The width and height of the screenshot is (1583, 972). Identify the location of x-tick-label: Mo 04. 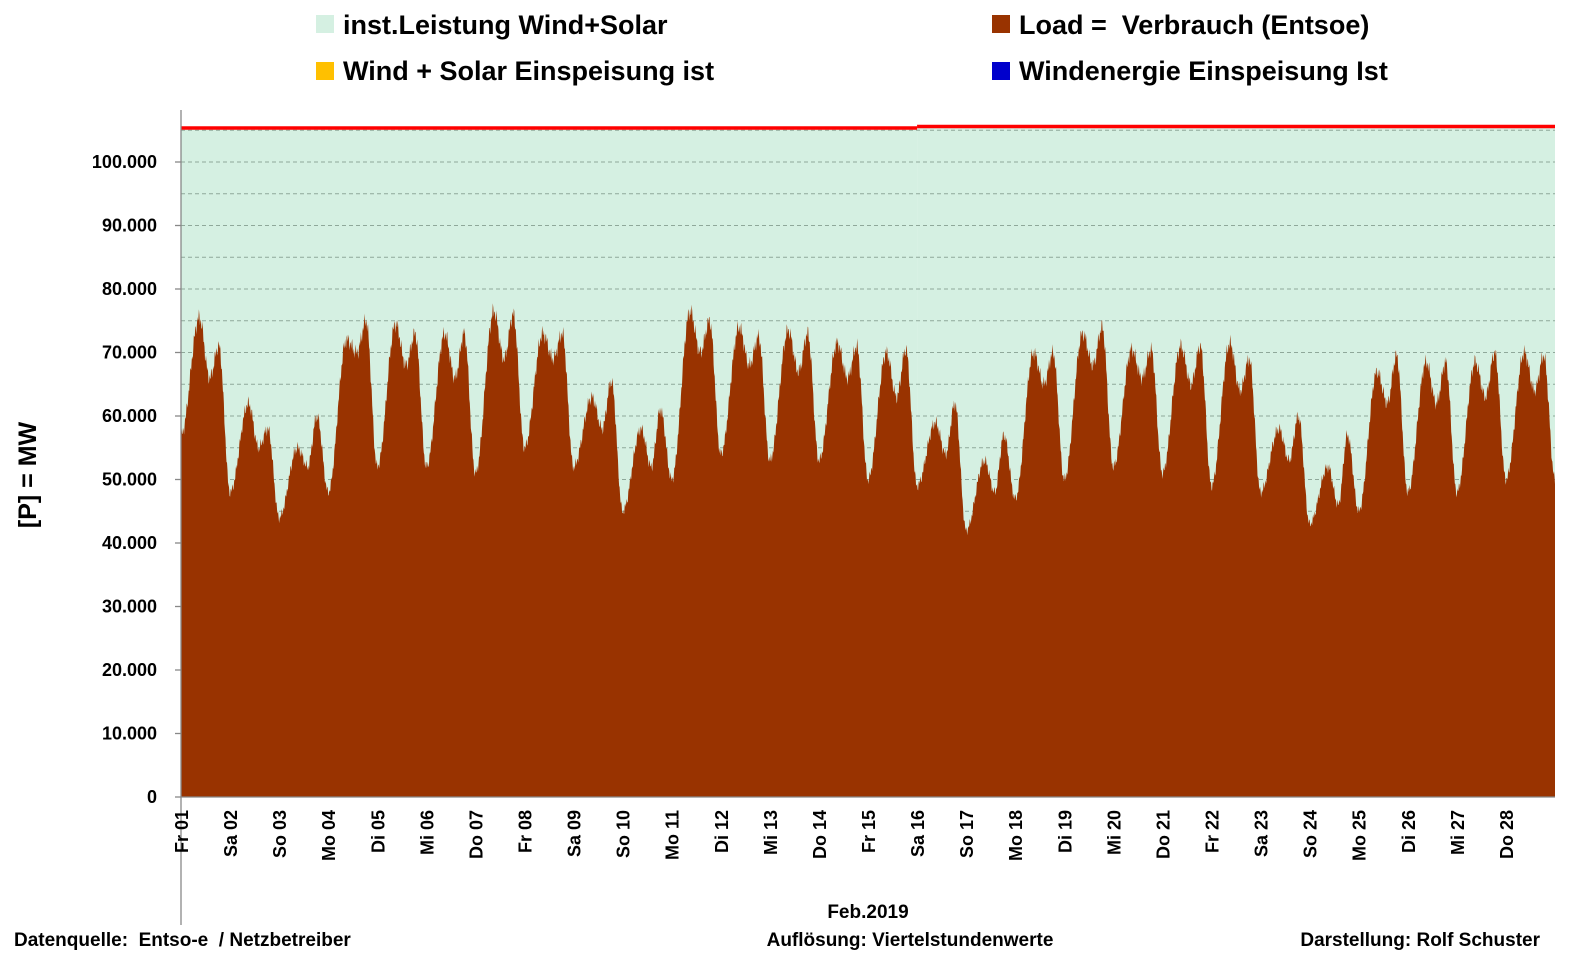
(329, 835).